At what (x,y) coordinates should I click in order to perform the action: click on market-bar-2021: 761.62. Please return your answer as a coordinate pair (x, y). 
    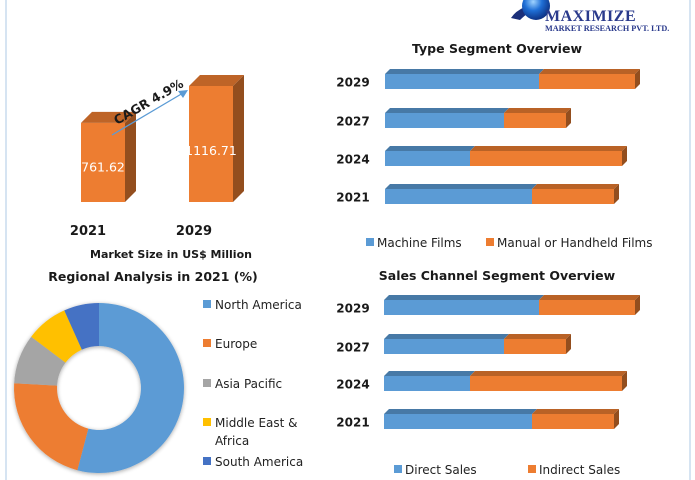
    Looking at the image, I should click on (108, 156).